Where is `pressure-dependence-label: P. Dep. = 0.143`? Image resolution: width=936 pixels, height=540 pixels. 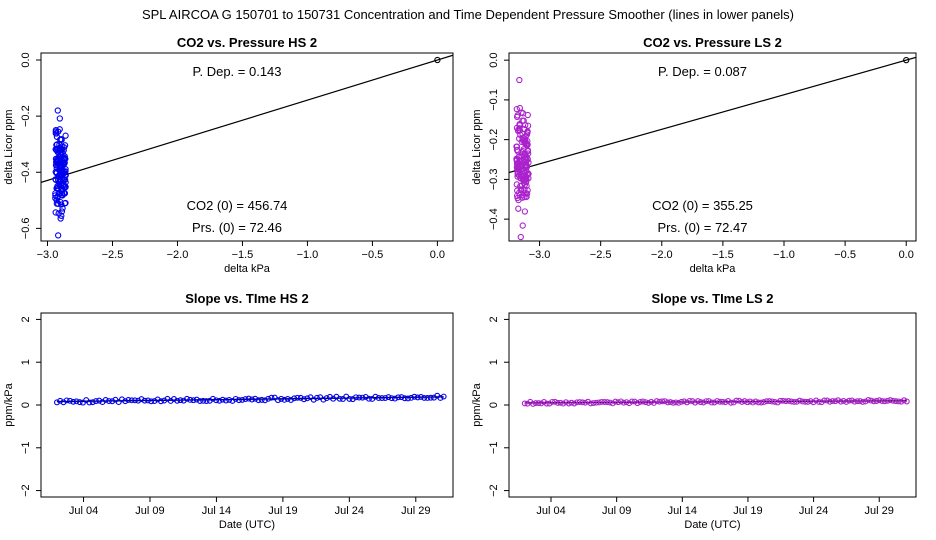 pressure-dependence-label: P. Dep. = 0.143 is located at coordinates (236, 71).